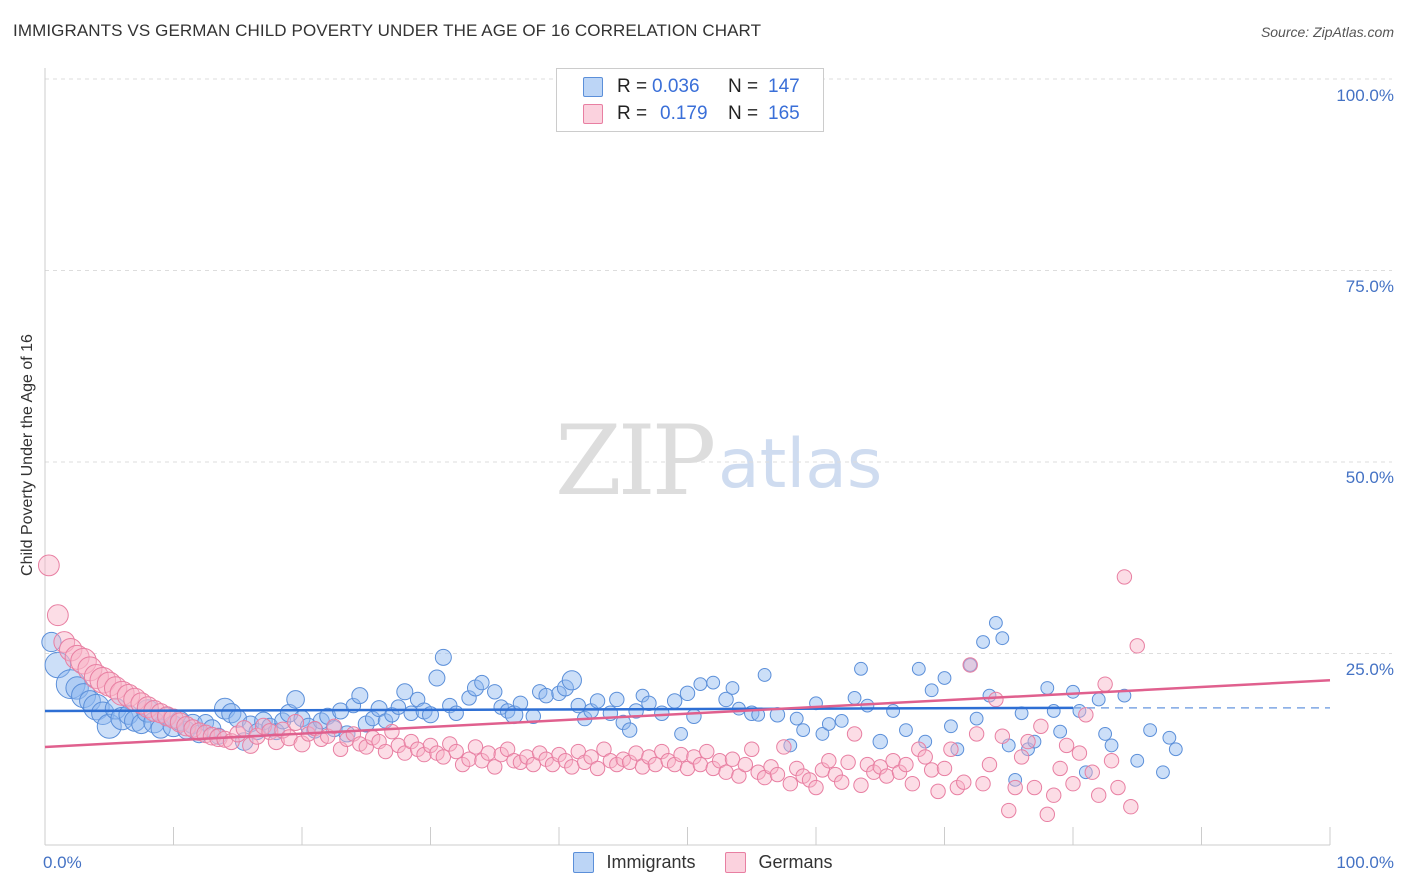  I want to click on germans-trend-line, so click(687, 714).